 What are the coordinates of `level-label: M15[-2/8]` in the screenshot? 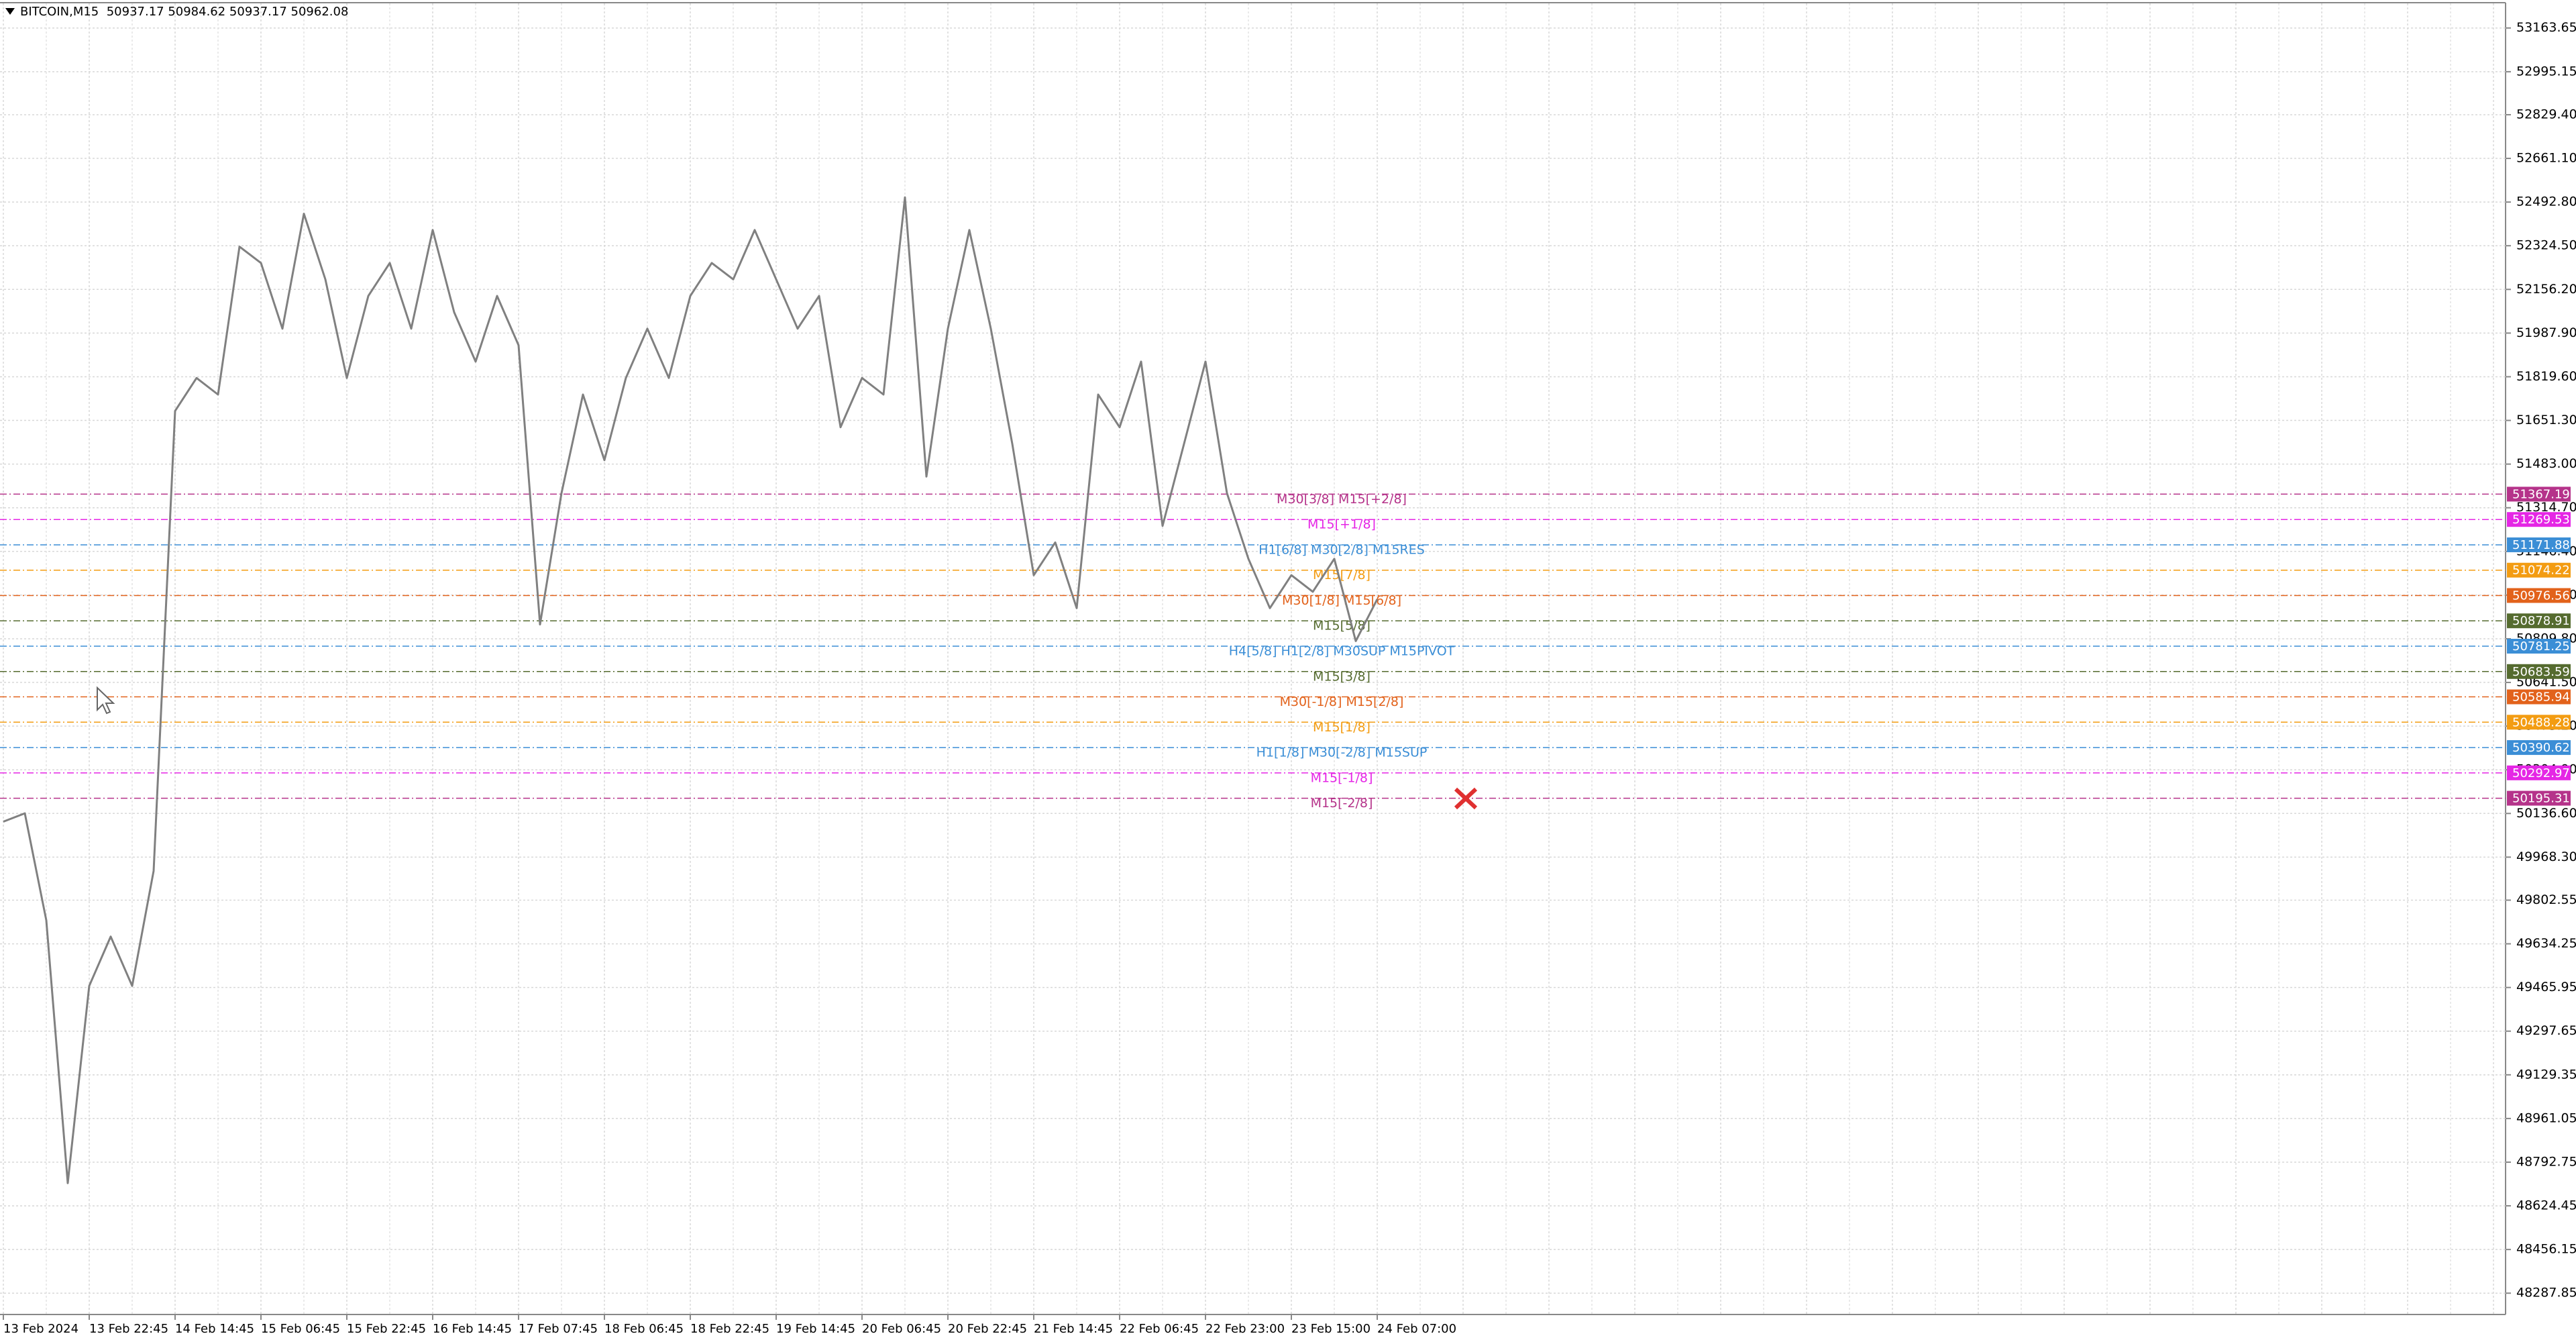 It's located at (1342, 804).